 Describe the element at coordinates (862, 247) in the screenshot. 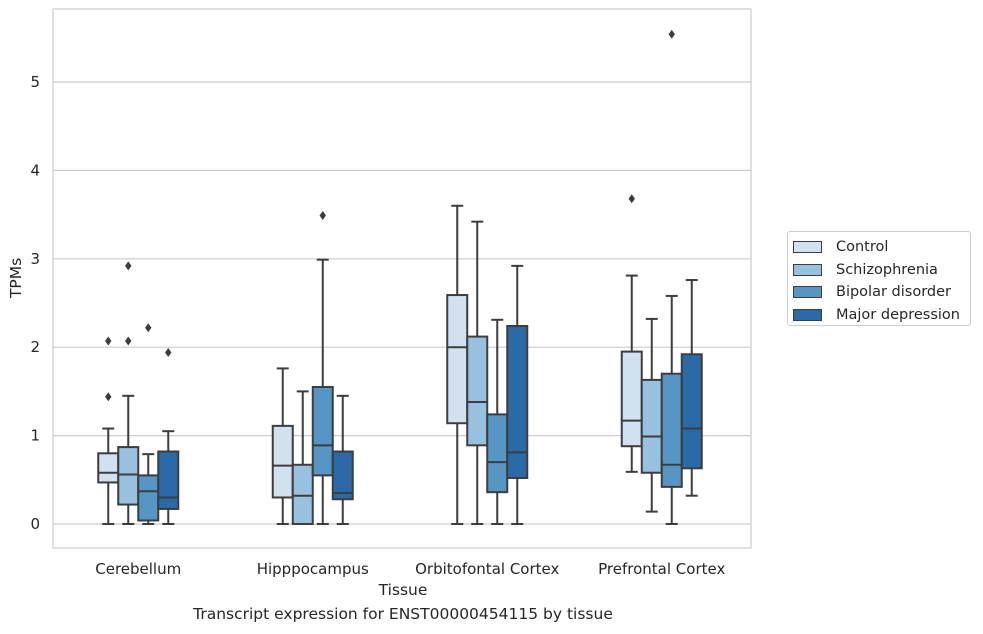

I see `legend-label: Control` at that location.